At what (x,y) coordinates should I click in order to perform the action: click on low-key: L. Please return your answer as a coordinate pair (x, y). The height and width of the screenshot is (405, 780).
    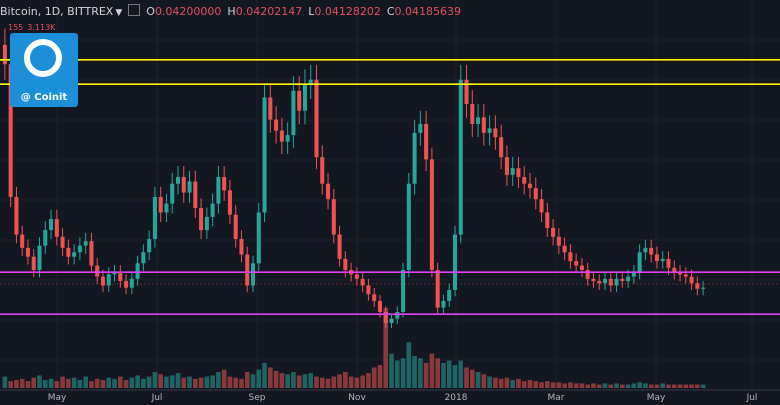
    Looking at the image, I should click on (311, 11).